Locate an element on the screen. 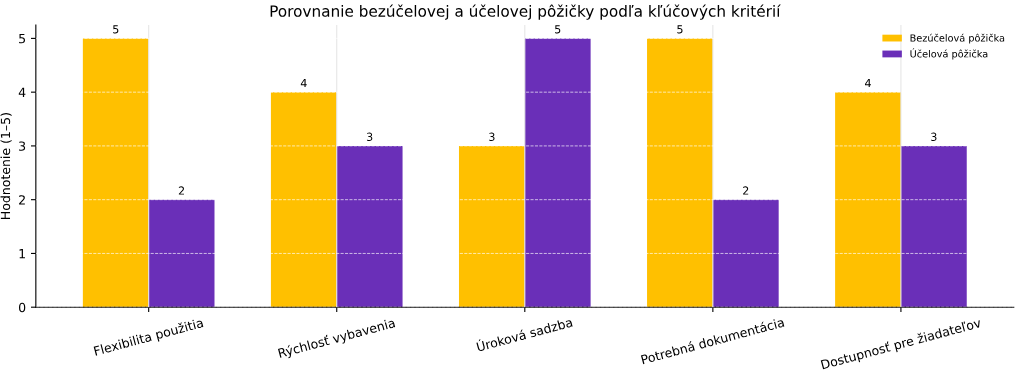 This screenshot has height=384, width=1024. chart-title: Porovnanie bezúčelovej a účelovej pôžičky podľa kľúčových kritérií is located at coordinates (525, 12).